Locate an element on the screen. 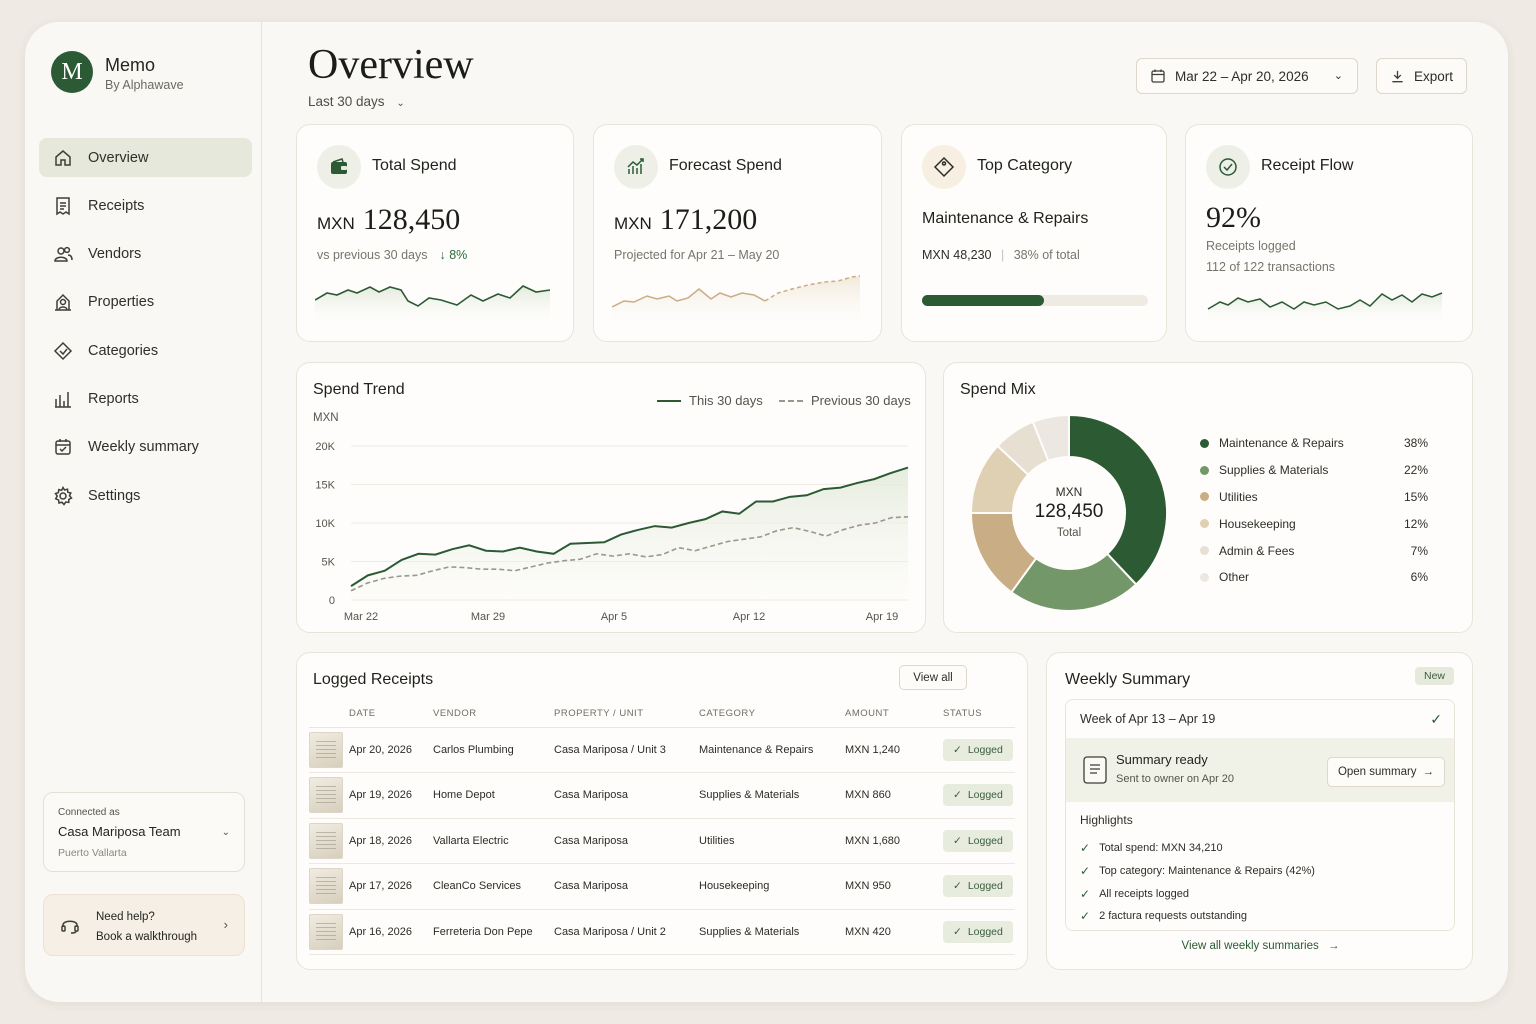 The image size is (1536, 1024). sidebar-item-receipts: Receipts is located at coordinates (145, 205).